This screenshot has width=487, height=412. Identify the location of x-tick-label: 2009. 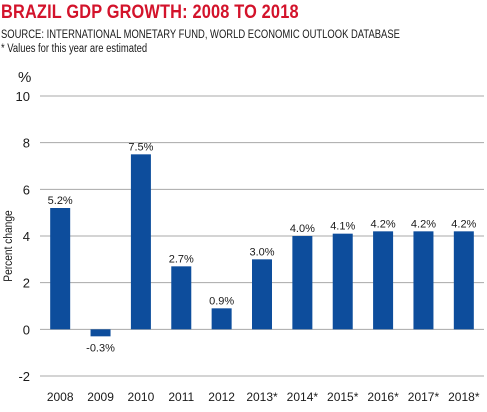
(100, 397).